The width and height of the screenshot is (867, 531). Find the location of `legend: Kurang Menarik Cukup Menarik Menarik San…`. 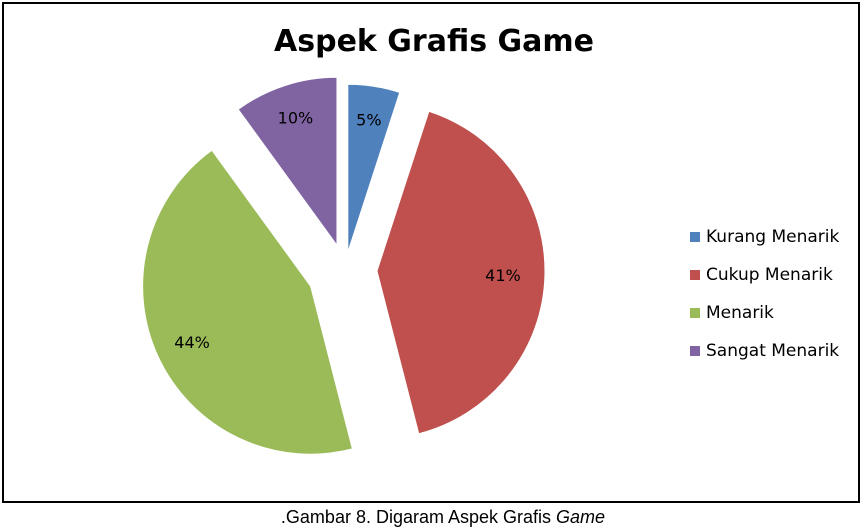

legend: Kurang Menarik Cukup Menarik Menarik San… is located at coordinates (764, 294).